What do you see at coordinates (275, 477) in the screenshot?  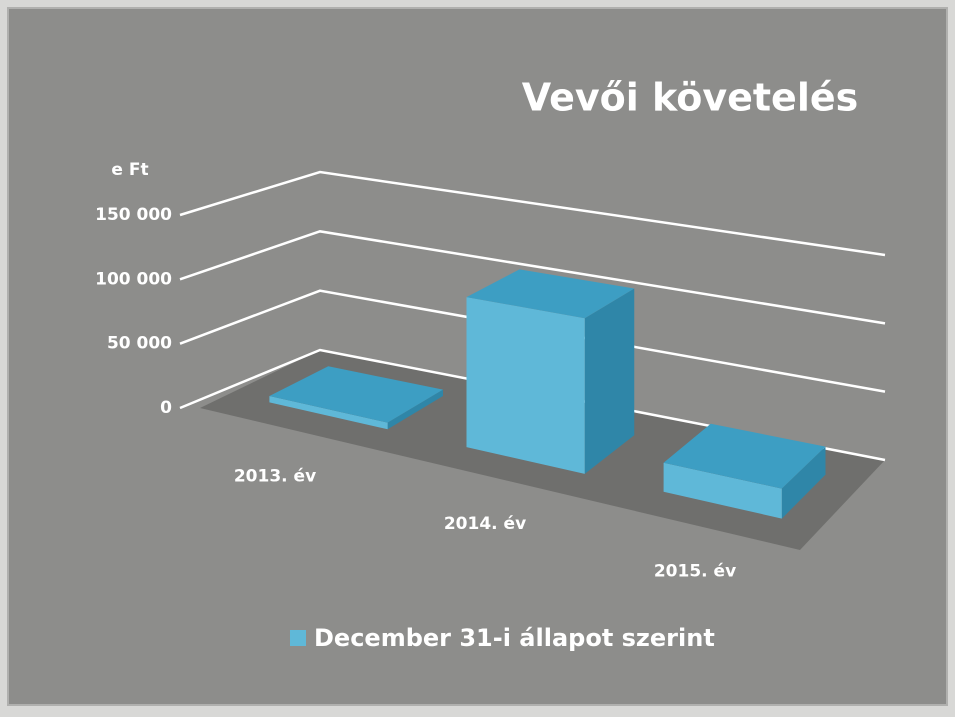 I see `x-tick-label: 2013. év` at bounding box center [275, 477].